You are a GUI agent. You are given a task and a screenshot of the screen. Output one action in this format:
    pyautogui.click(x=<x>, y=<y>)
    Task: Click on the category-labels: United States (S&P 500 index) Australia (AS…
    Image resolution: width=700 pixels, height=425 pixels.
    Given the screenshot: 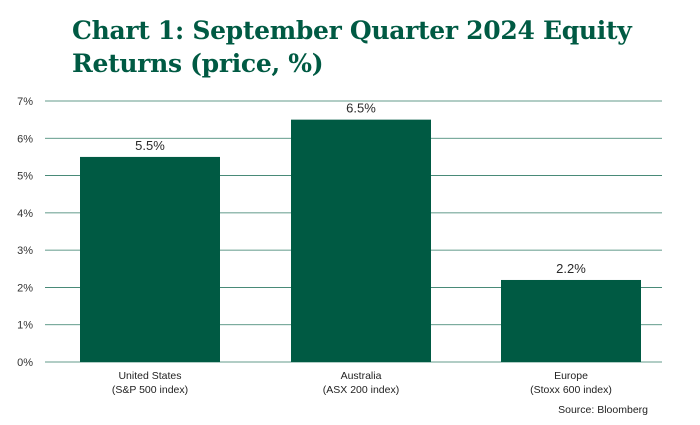 What is the action you would take?
    pyautogui.click(x=362, y=383)
    